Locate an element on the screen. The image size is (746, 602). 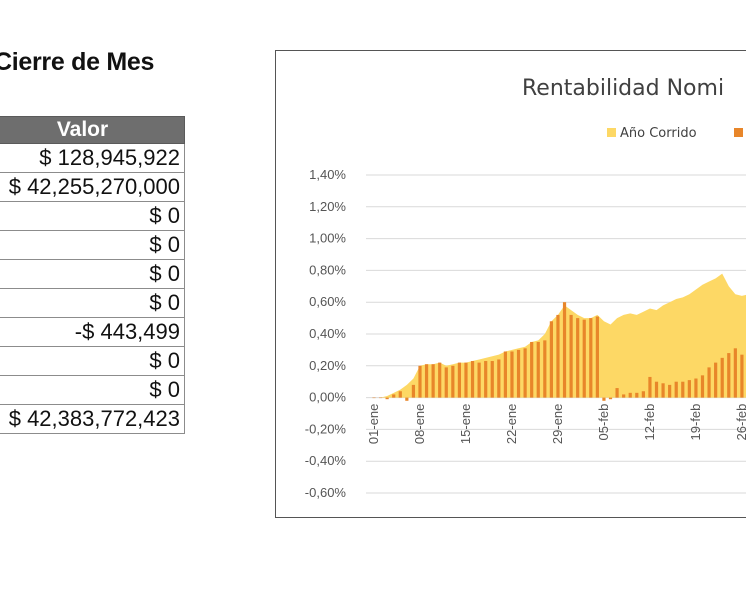
y-tick-label: 1,20% is located at coordinates (327, 206).